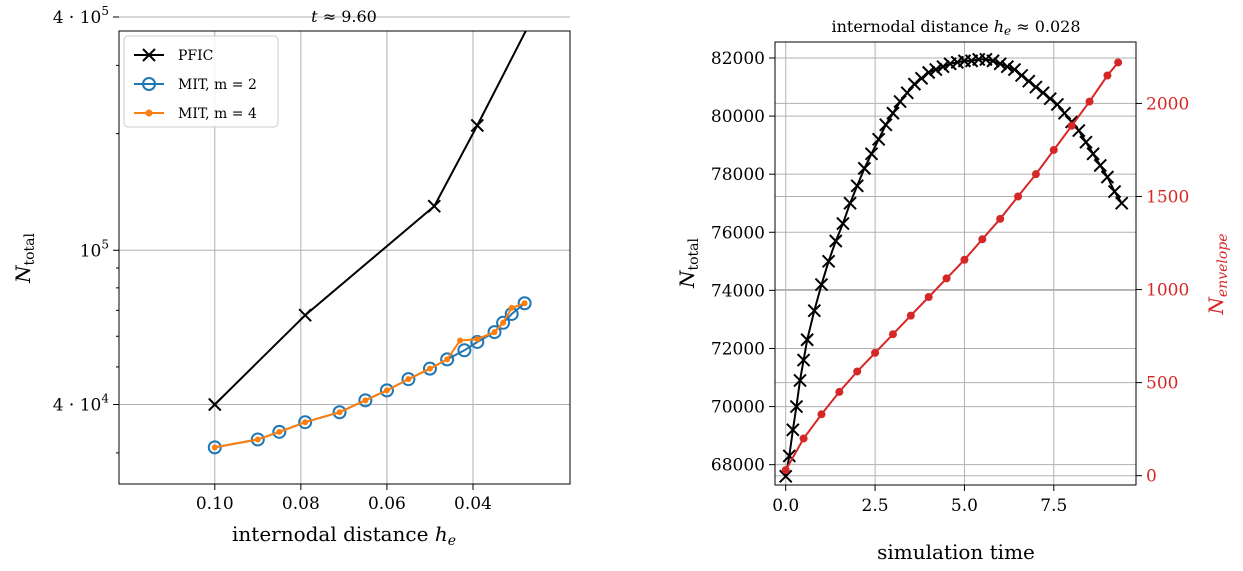 Image resolution: width=1243 pixels, height=571 pixels. I want to click on right-ytick-label: 82000, so click(738, 59).